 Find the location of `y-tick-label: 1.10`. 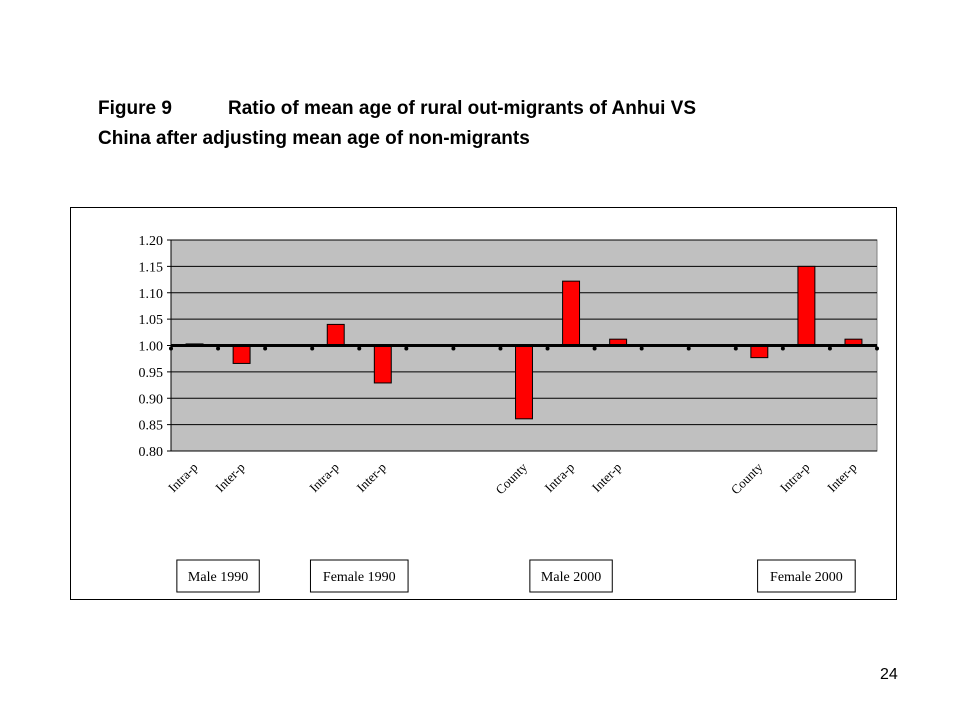

y-tick-label: 1.10 is located at coordinates (151, 294).